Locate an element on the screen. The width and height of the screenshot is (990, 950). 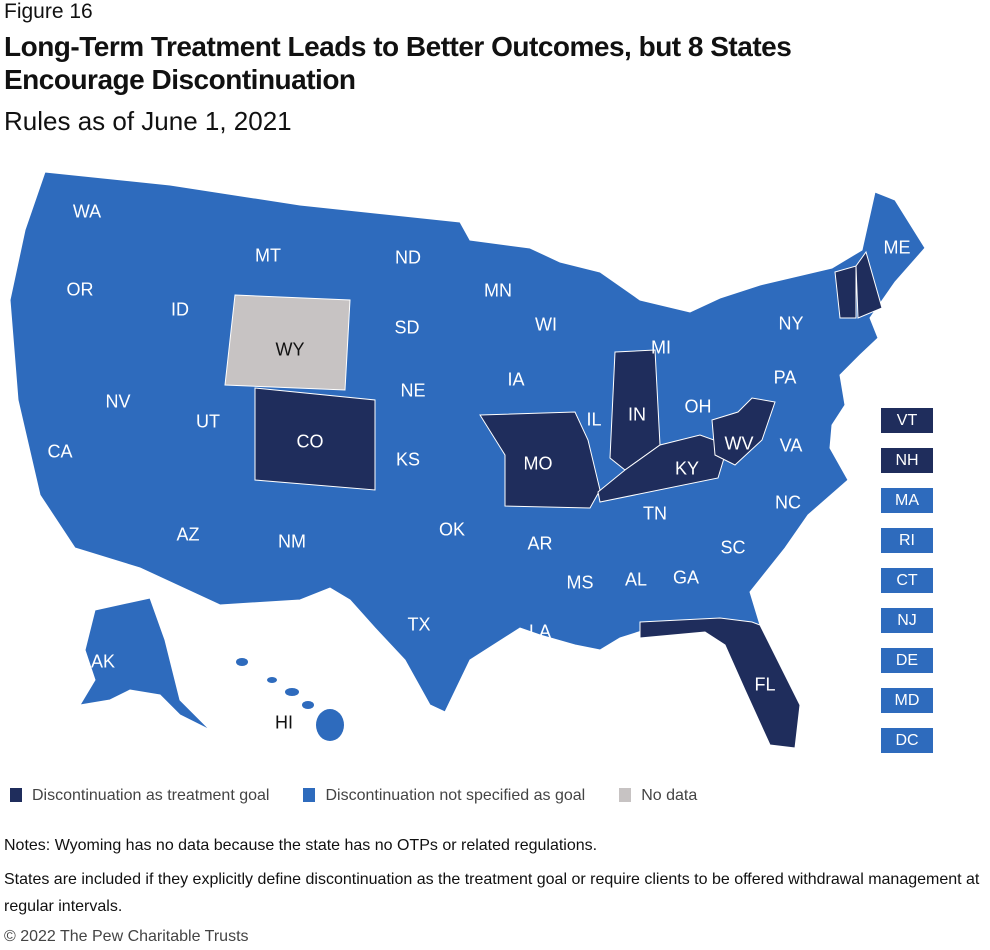
state-label-ut: UT is located at coordinates (208, 421).